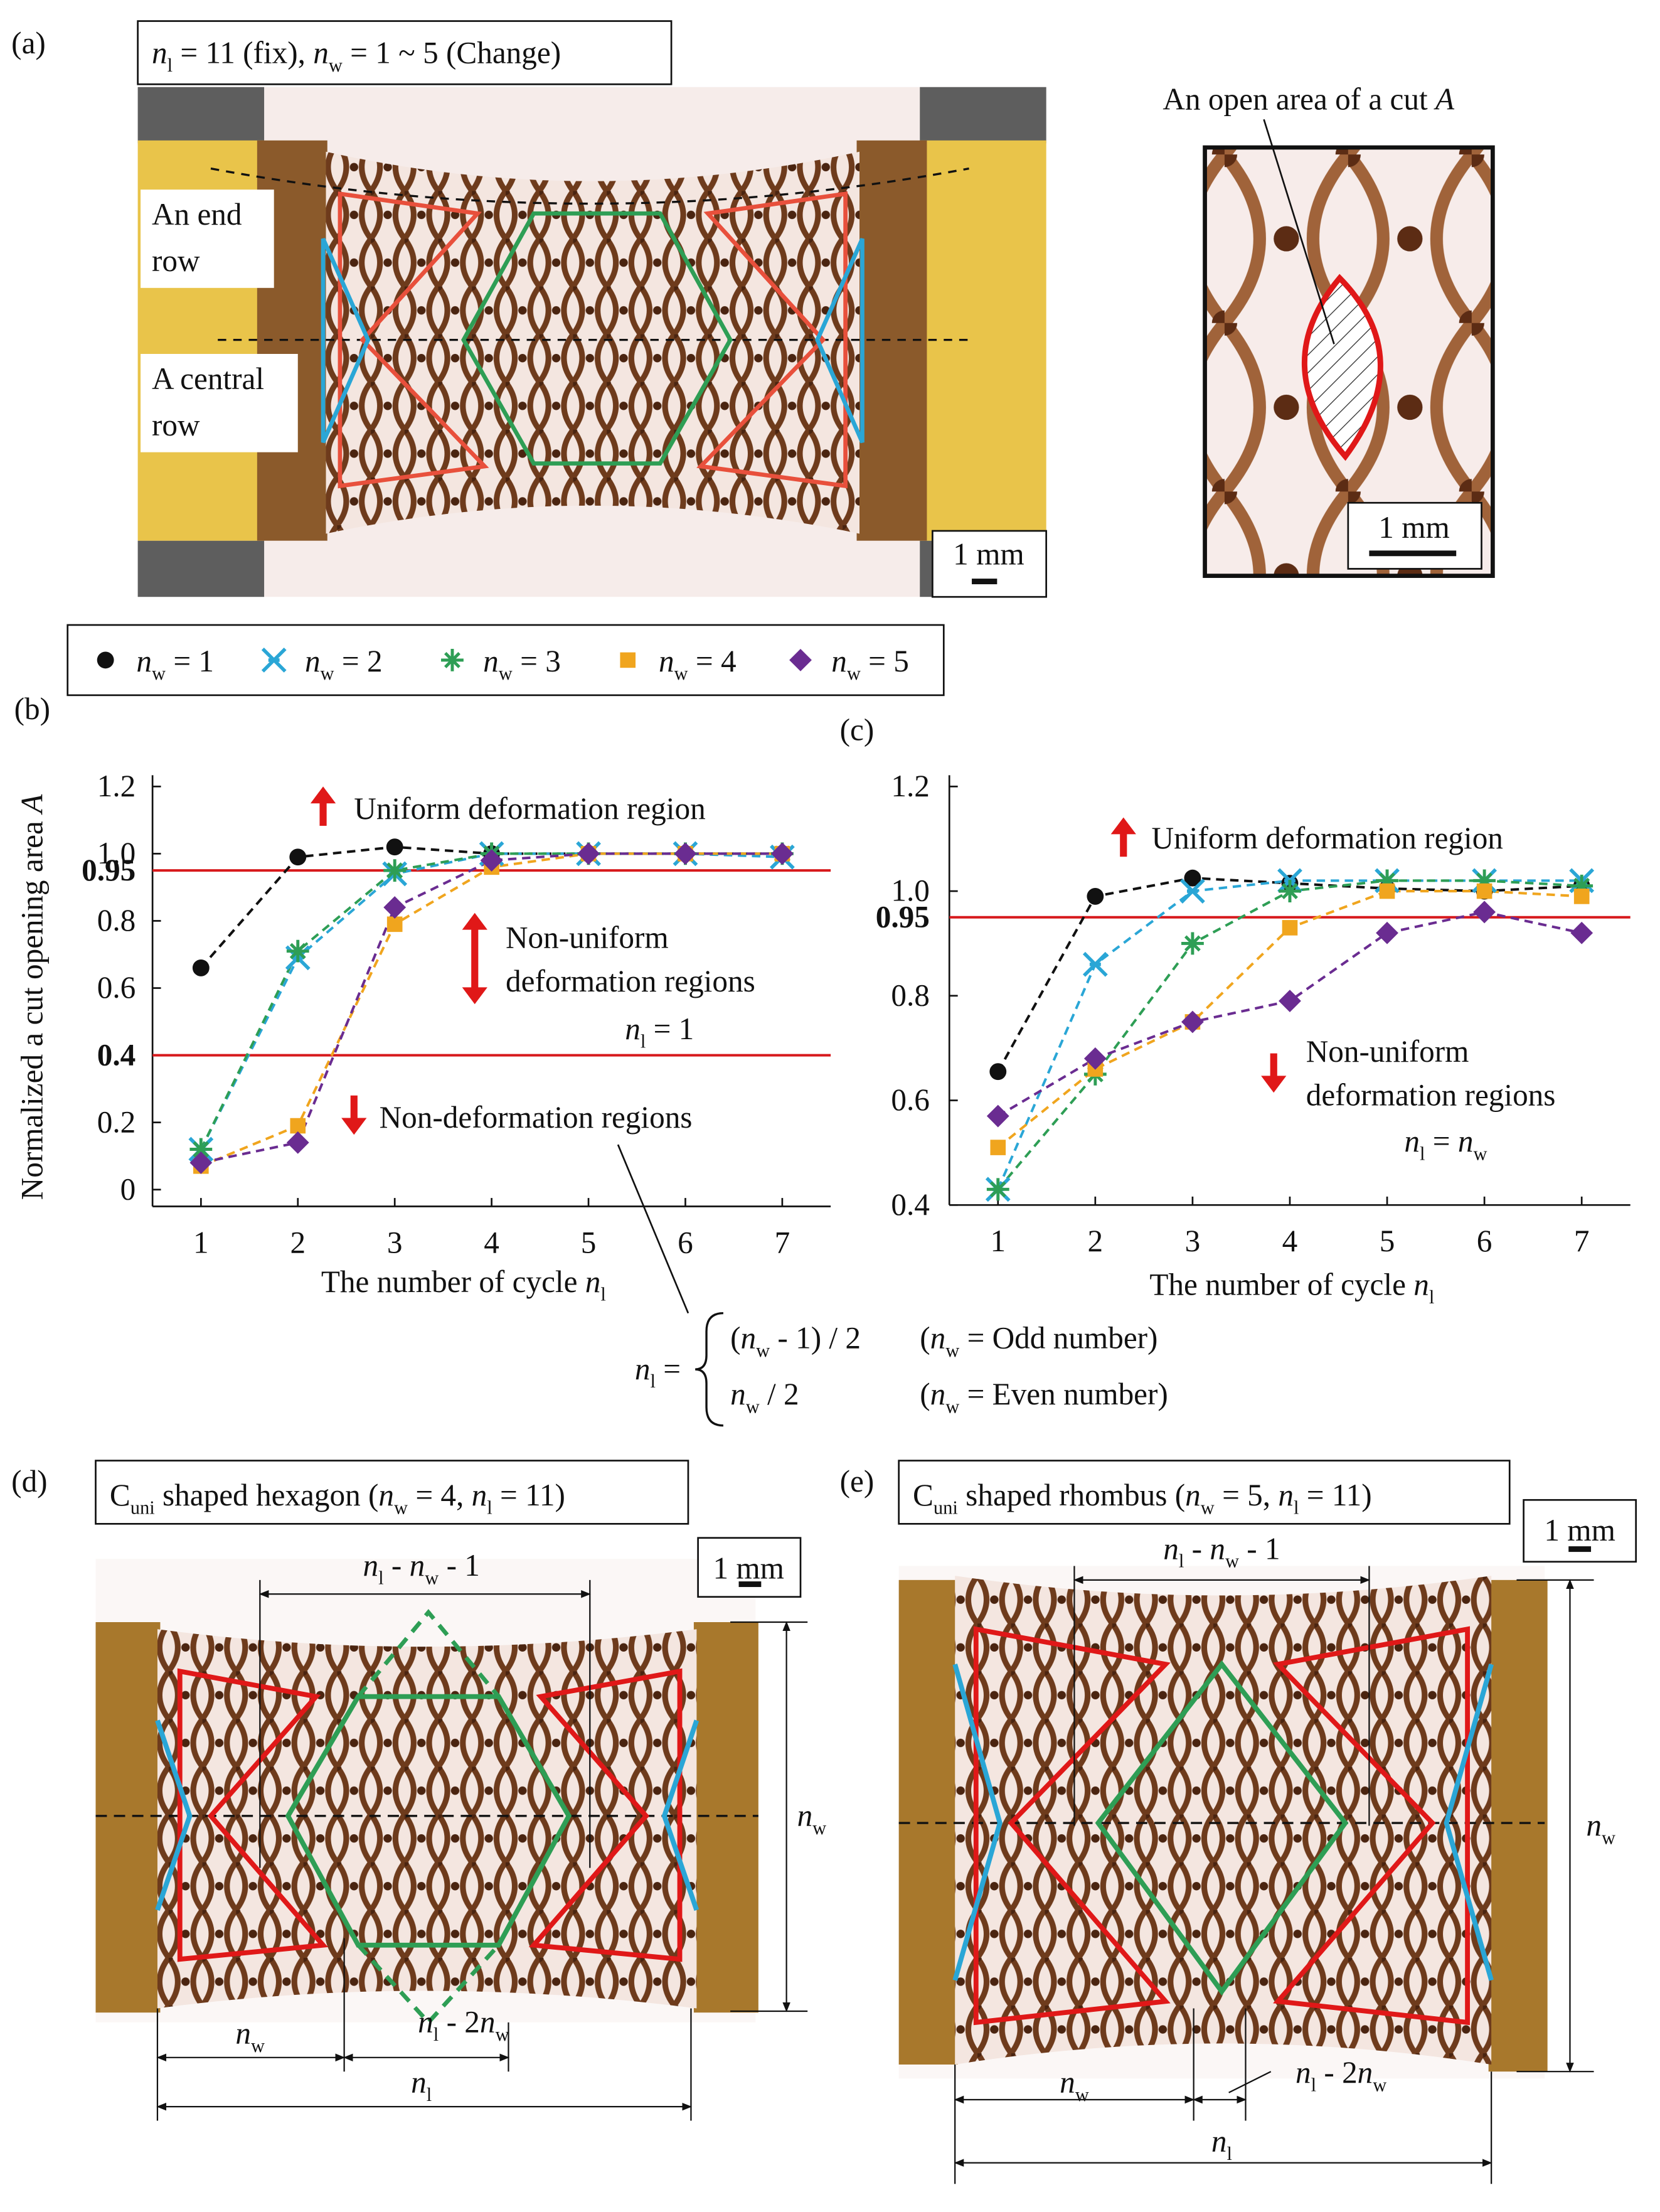  I want to click on panel-label: (e), so click(857, 1481).